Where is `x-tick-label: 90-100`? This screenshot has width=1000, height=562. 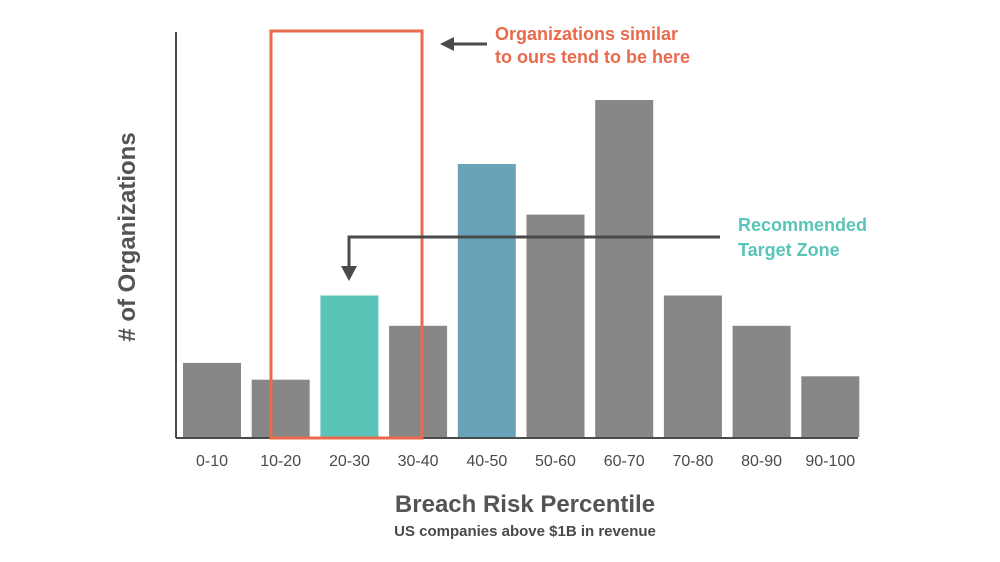
x-tick-label: 90-100 is located at coordinates (830, 461).